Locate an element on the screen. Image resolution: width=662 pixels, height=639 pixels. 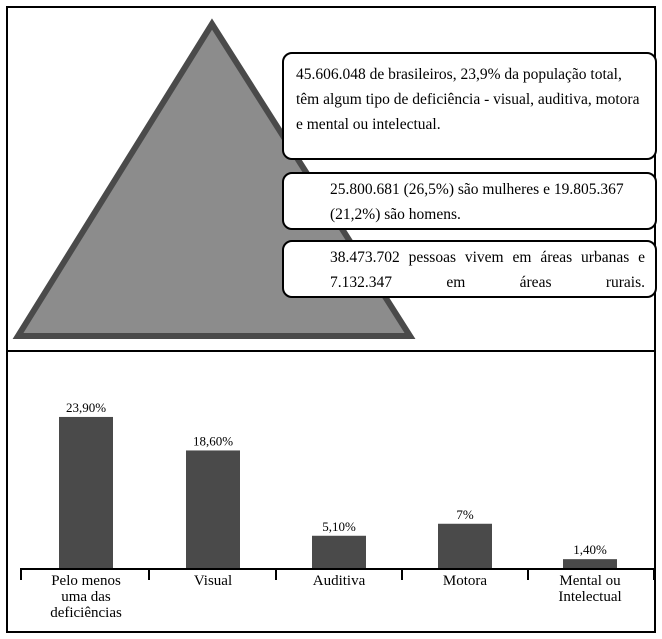
category-label-line: Auditiva is located at coordinates (339, 581).